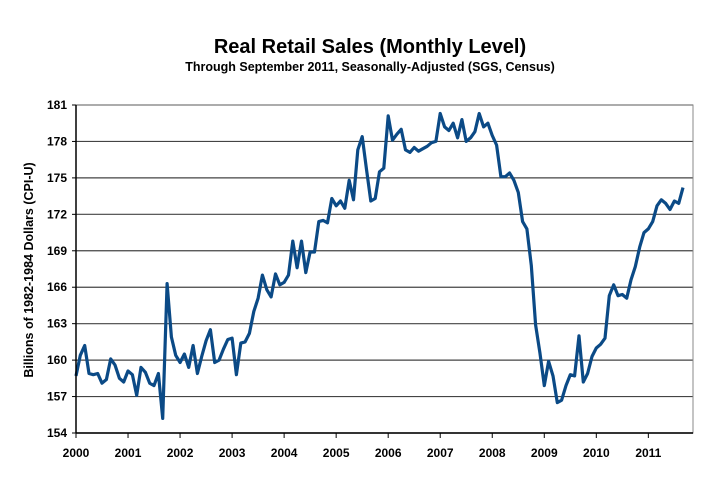 The width and height of the screenshot is (721, 480). I want to click on x-tick-label: 2004, so click(284, 453).